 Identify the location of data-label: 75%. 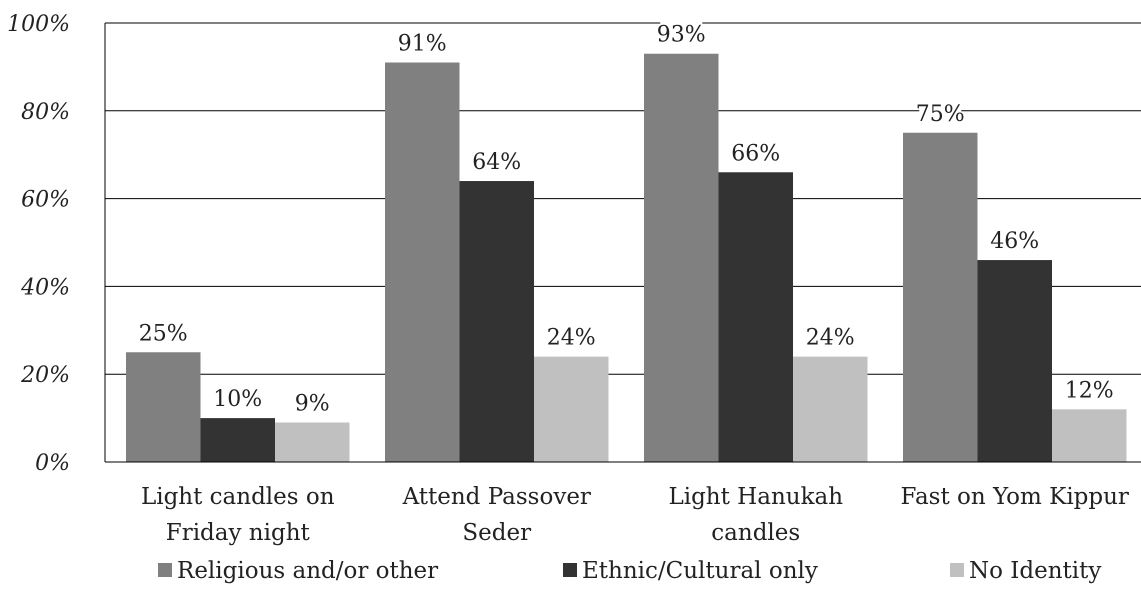
(940, 114).